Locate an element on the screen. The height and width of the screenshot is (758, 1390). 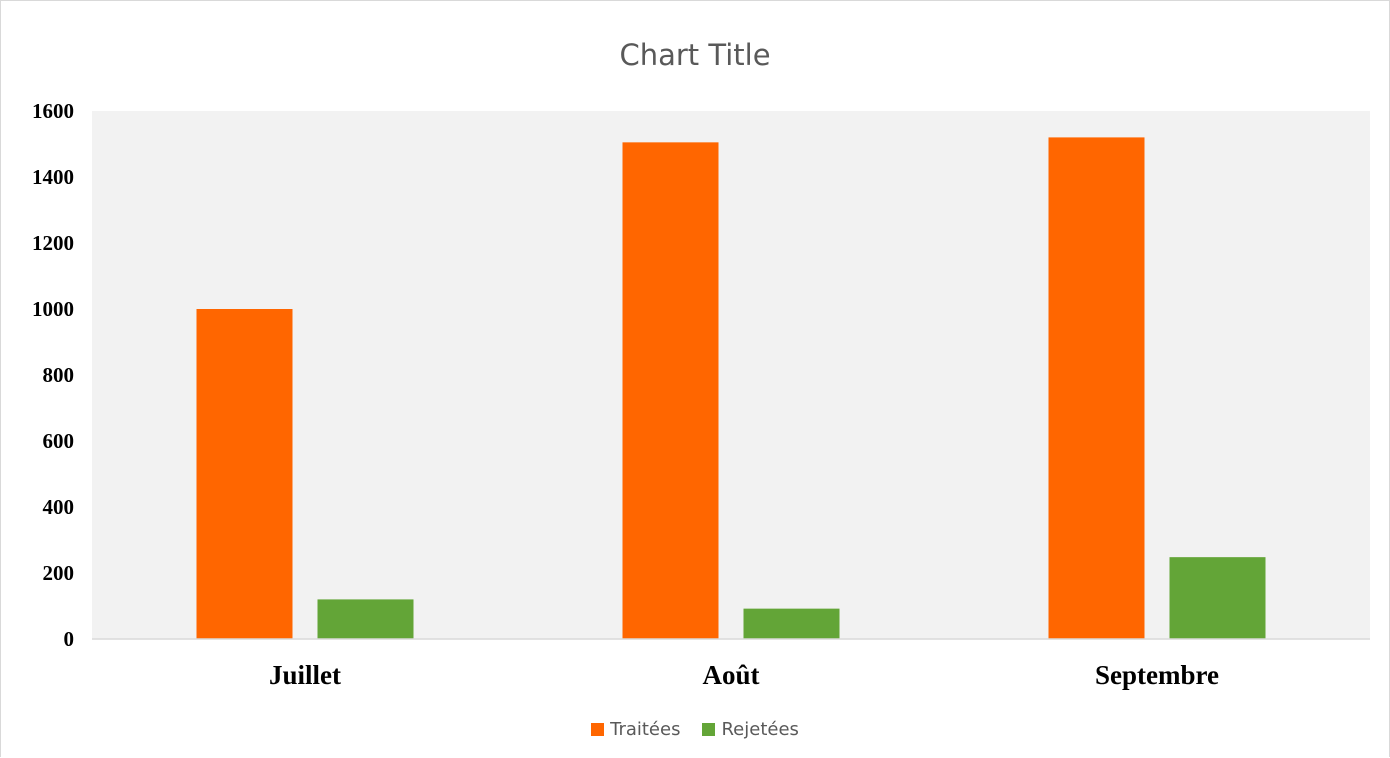
y-tick-label: 1000 is located at coordinates (53, 309).